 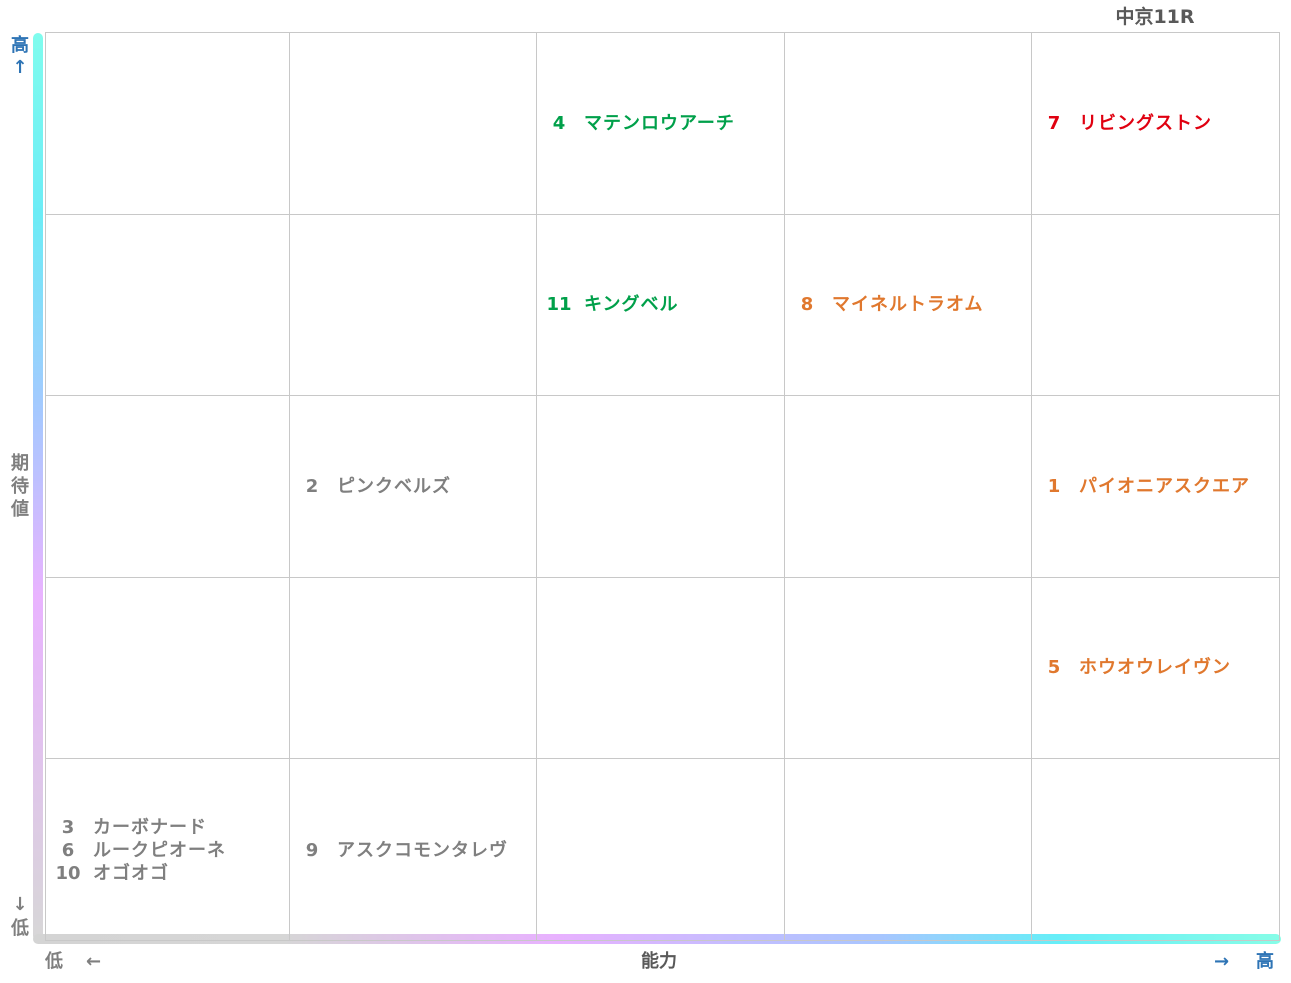 What do you see at coordinates (1164, 486) in the screenshot?
I see `horse-name: パイオニアスクエア` at bounding box center [1164, 486].